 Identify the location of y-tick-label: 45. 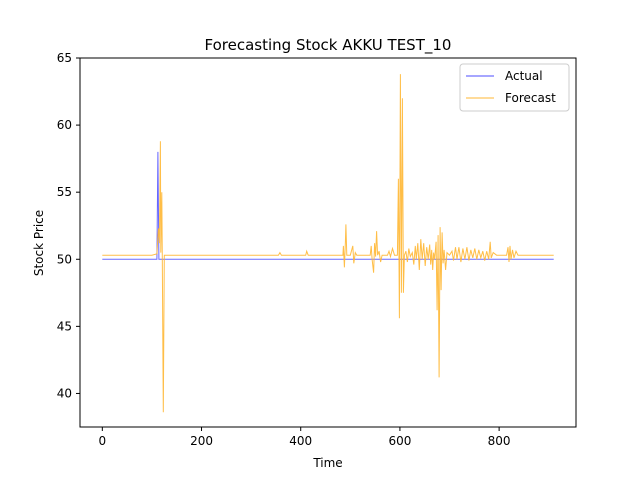
(64, 326).